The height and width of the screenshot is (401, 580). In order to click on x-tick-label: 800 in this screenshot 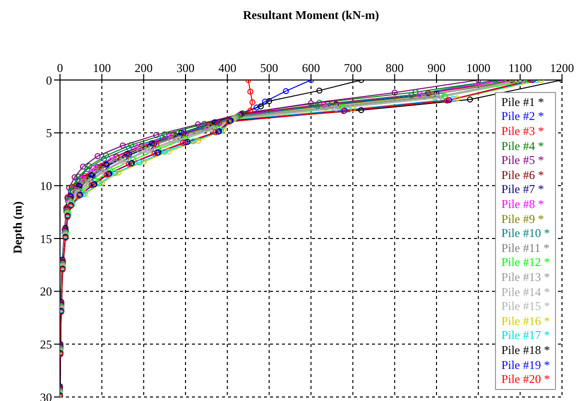, I will do `click(395, 68)`.